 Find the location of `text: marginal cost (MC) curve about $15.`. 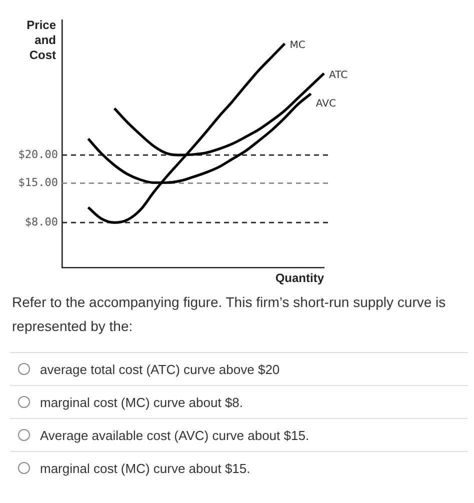

text: marginal cost (MC) curve about $15. is located at coordinates (145, 468).